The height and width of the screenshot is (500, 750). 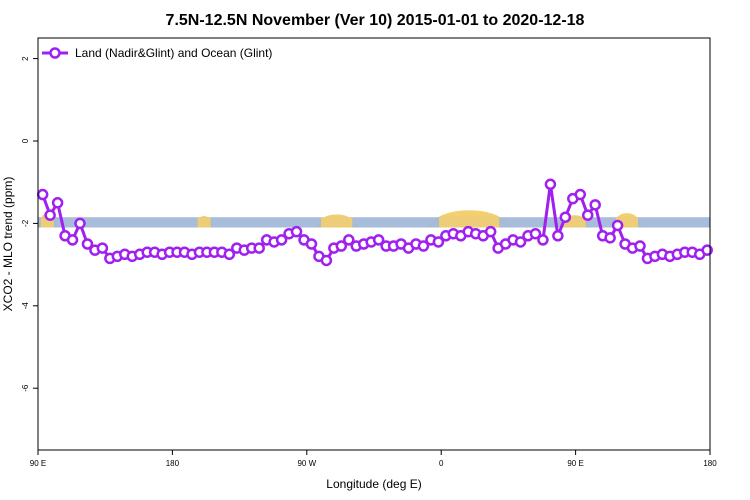 What do you see at coordinates (8, 244) in the screenshot?
I see `y-axis-label: XCO2 - MLO trend (ppm)` at bounding box center [8, 244].